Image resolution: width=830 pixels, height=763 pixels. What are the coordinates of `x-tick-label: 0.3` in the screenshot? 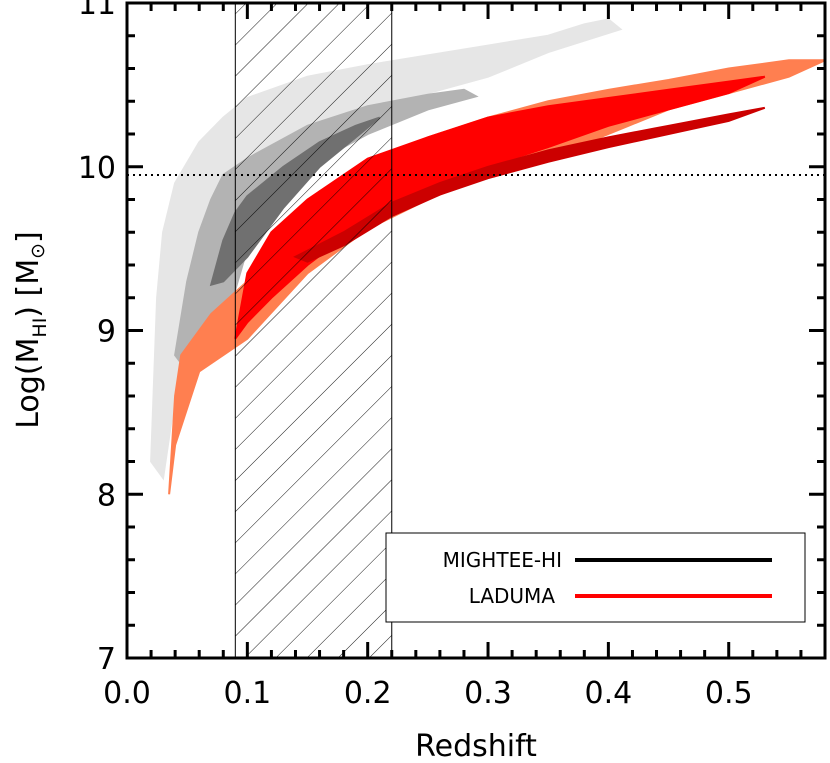 It's located at (488, 693).